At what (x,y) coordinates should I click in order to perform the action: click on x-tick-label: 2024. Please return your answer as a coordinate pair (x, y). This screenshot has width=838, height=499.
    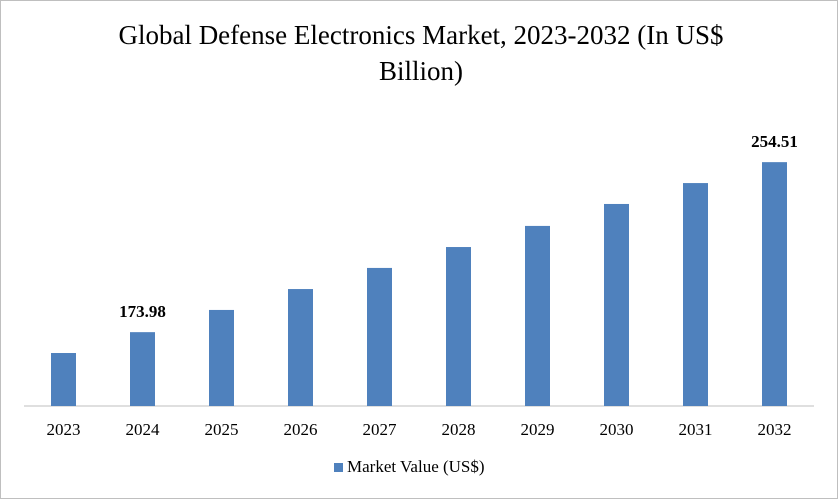
    Looking at the image, I should click on (143, 429).